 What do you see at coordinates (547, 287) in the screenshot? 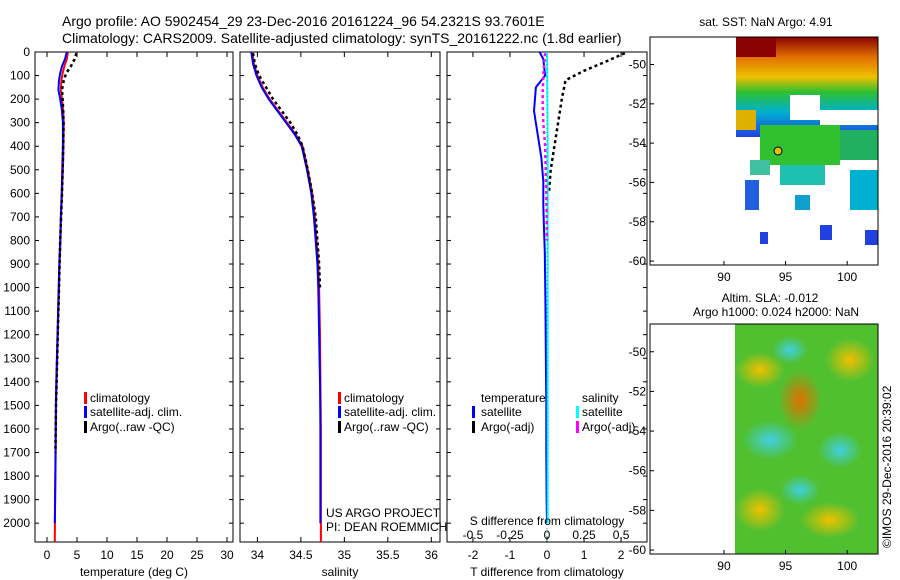
I see `series-s-satellite` at bounding box center [547, 287].